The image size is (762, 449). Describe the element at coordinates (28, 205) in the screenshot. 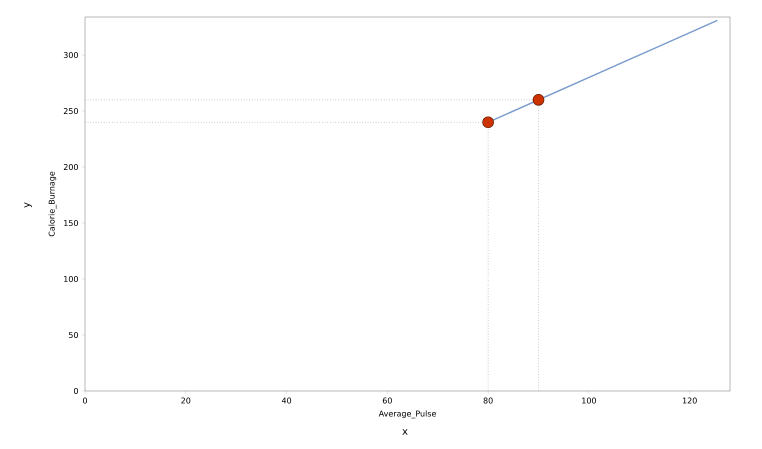

I see `text: y` at that location.